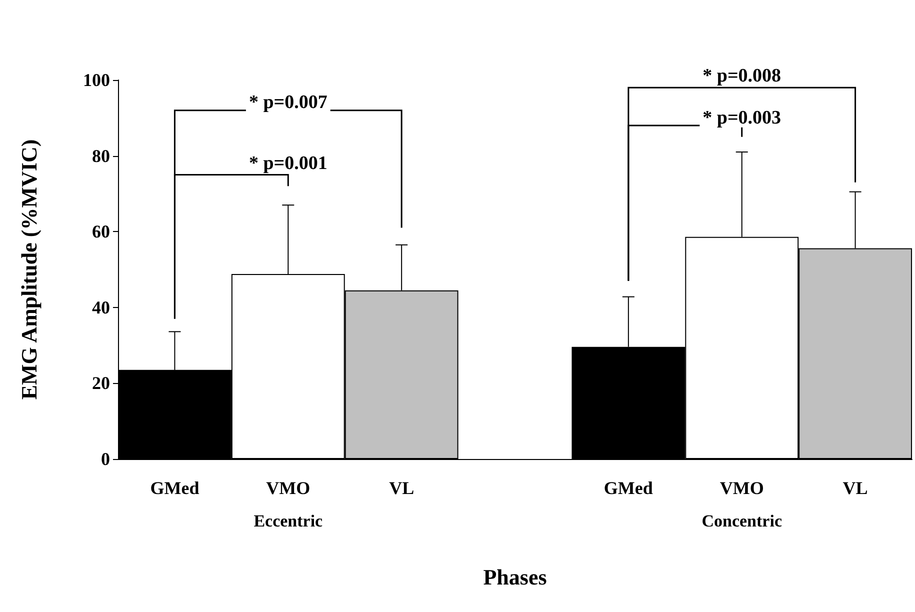 The width and height of the screenshot is (915, 612). What do you see at coordinates (105, 459) in the screenshot?
I see `y-tick-label: 0` at bounding box center [105, 459].